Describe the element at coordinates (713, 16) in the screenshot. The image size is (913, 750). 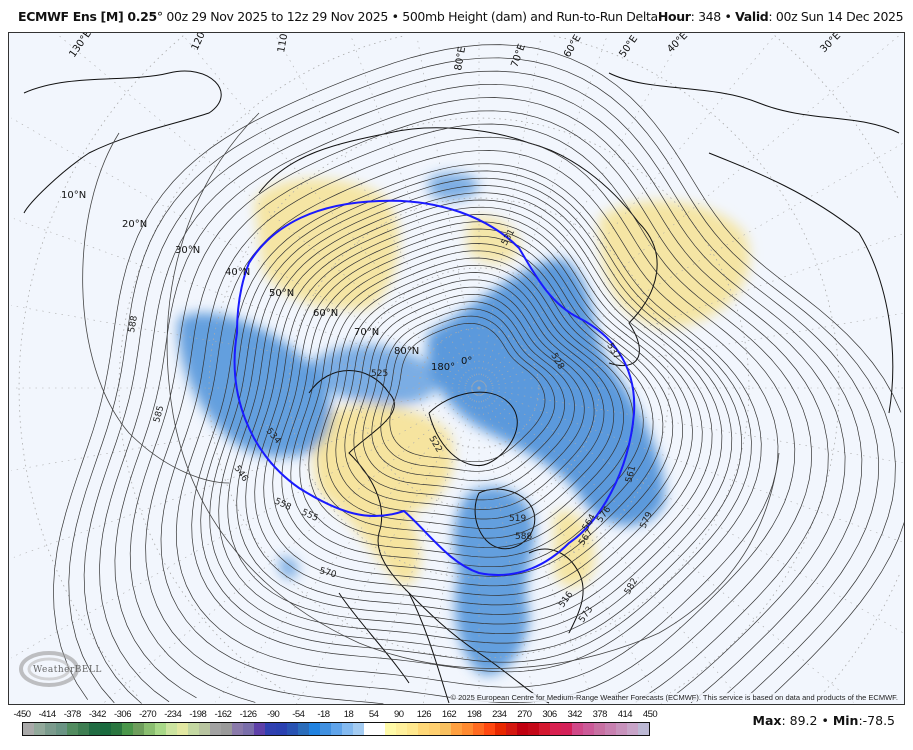
I see `hour-value: : 348 •` at that location.